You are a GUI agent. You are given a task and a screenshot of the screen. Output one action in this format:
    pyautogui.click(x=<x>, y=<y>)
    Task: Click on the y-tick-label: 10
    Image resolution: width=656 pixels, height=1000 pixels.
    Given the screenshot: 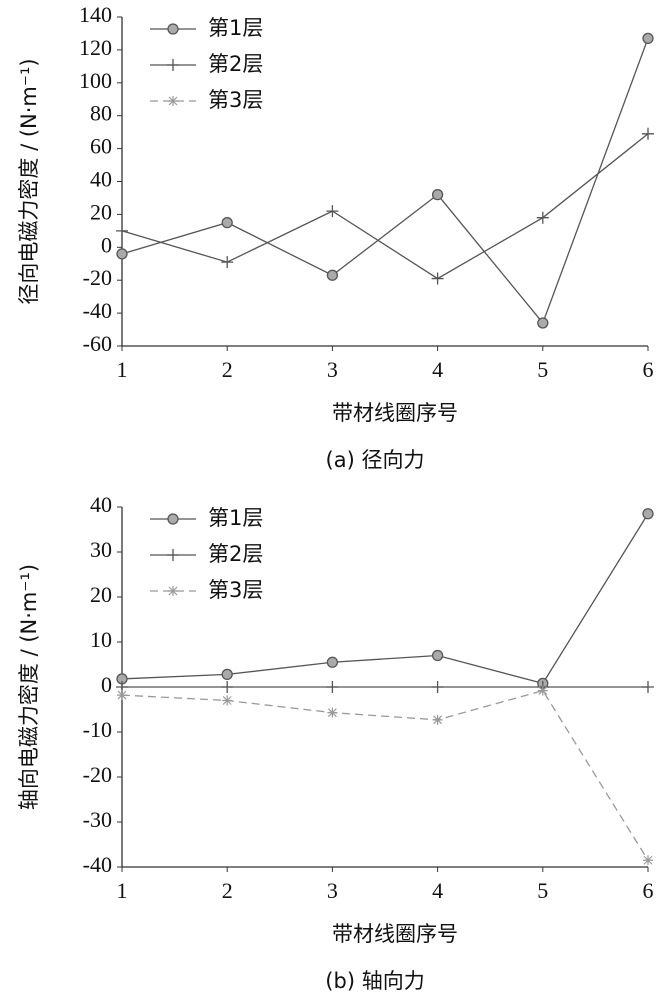 What is the action you would take?
    pyautogui.click(x=101, y=639)
    